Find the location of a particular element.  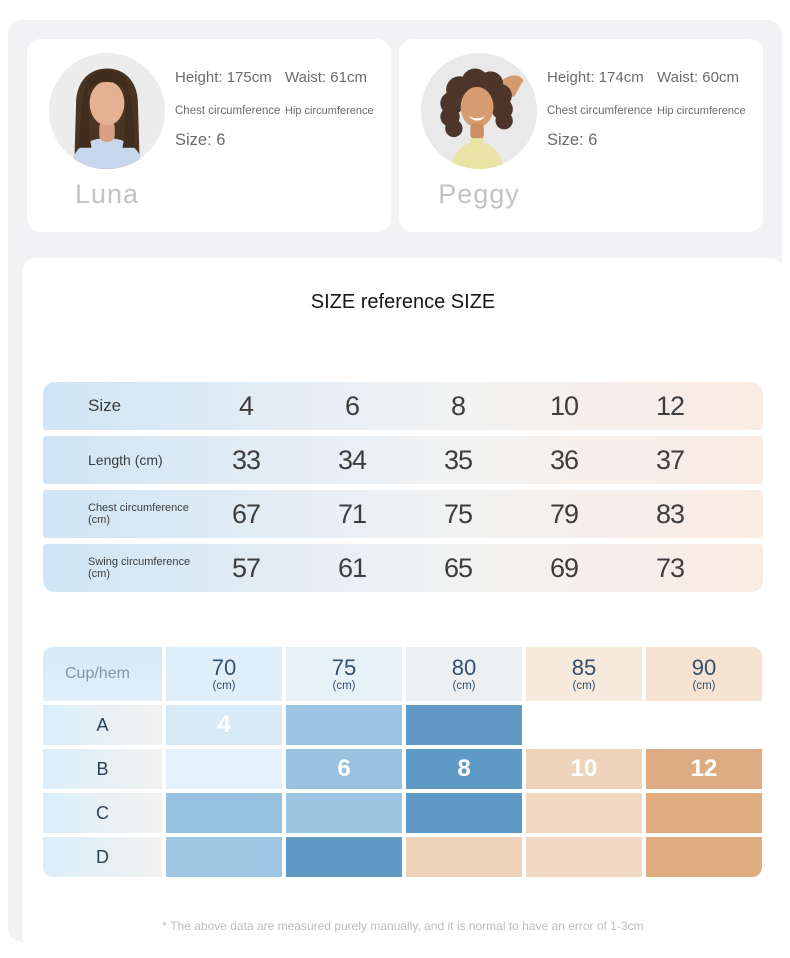

matrix-cell-d90 is located at coordinates (704, 857).